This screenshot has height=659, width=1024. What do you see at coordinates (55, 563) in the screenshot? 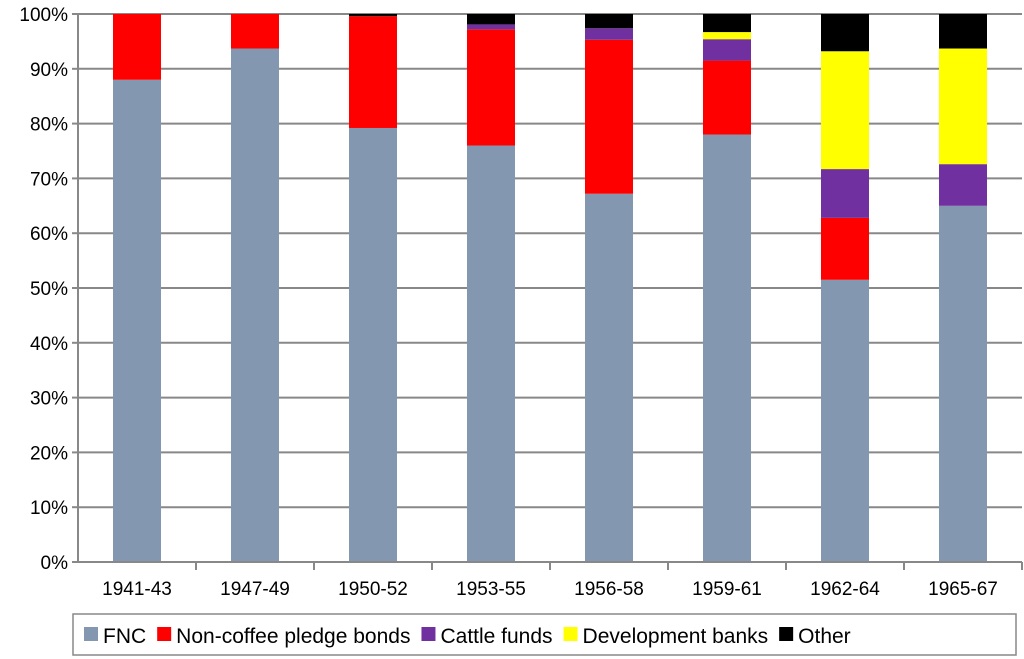
I see `y-tick-label: 0%` at bounding box center [55, 563].